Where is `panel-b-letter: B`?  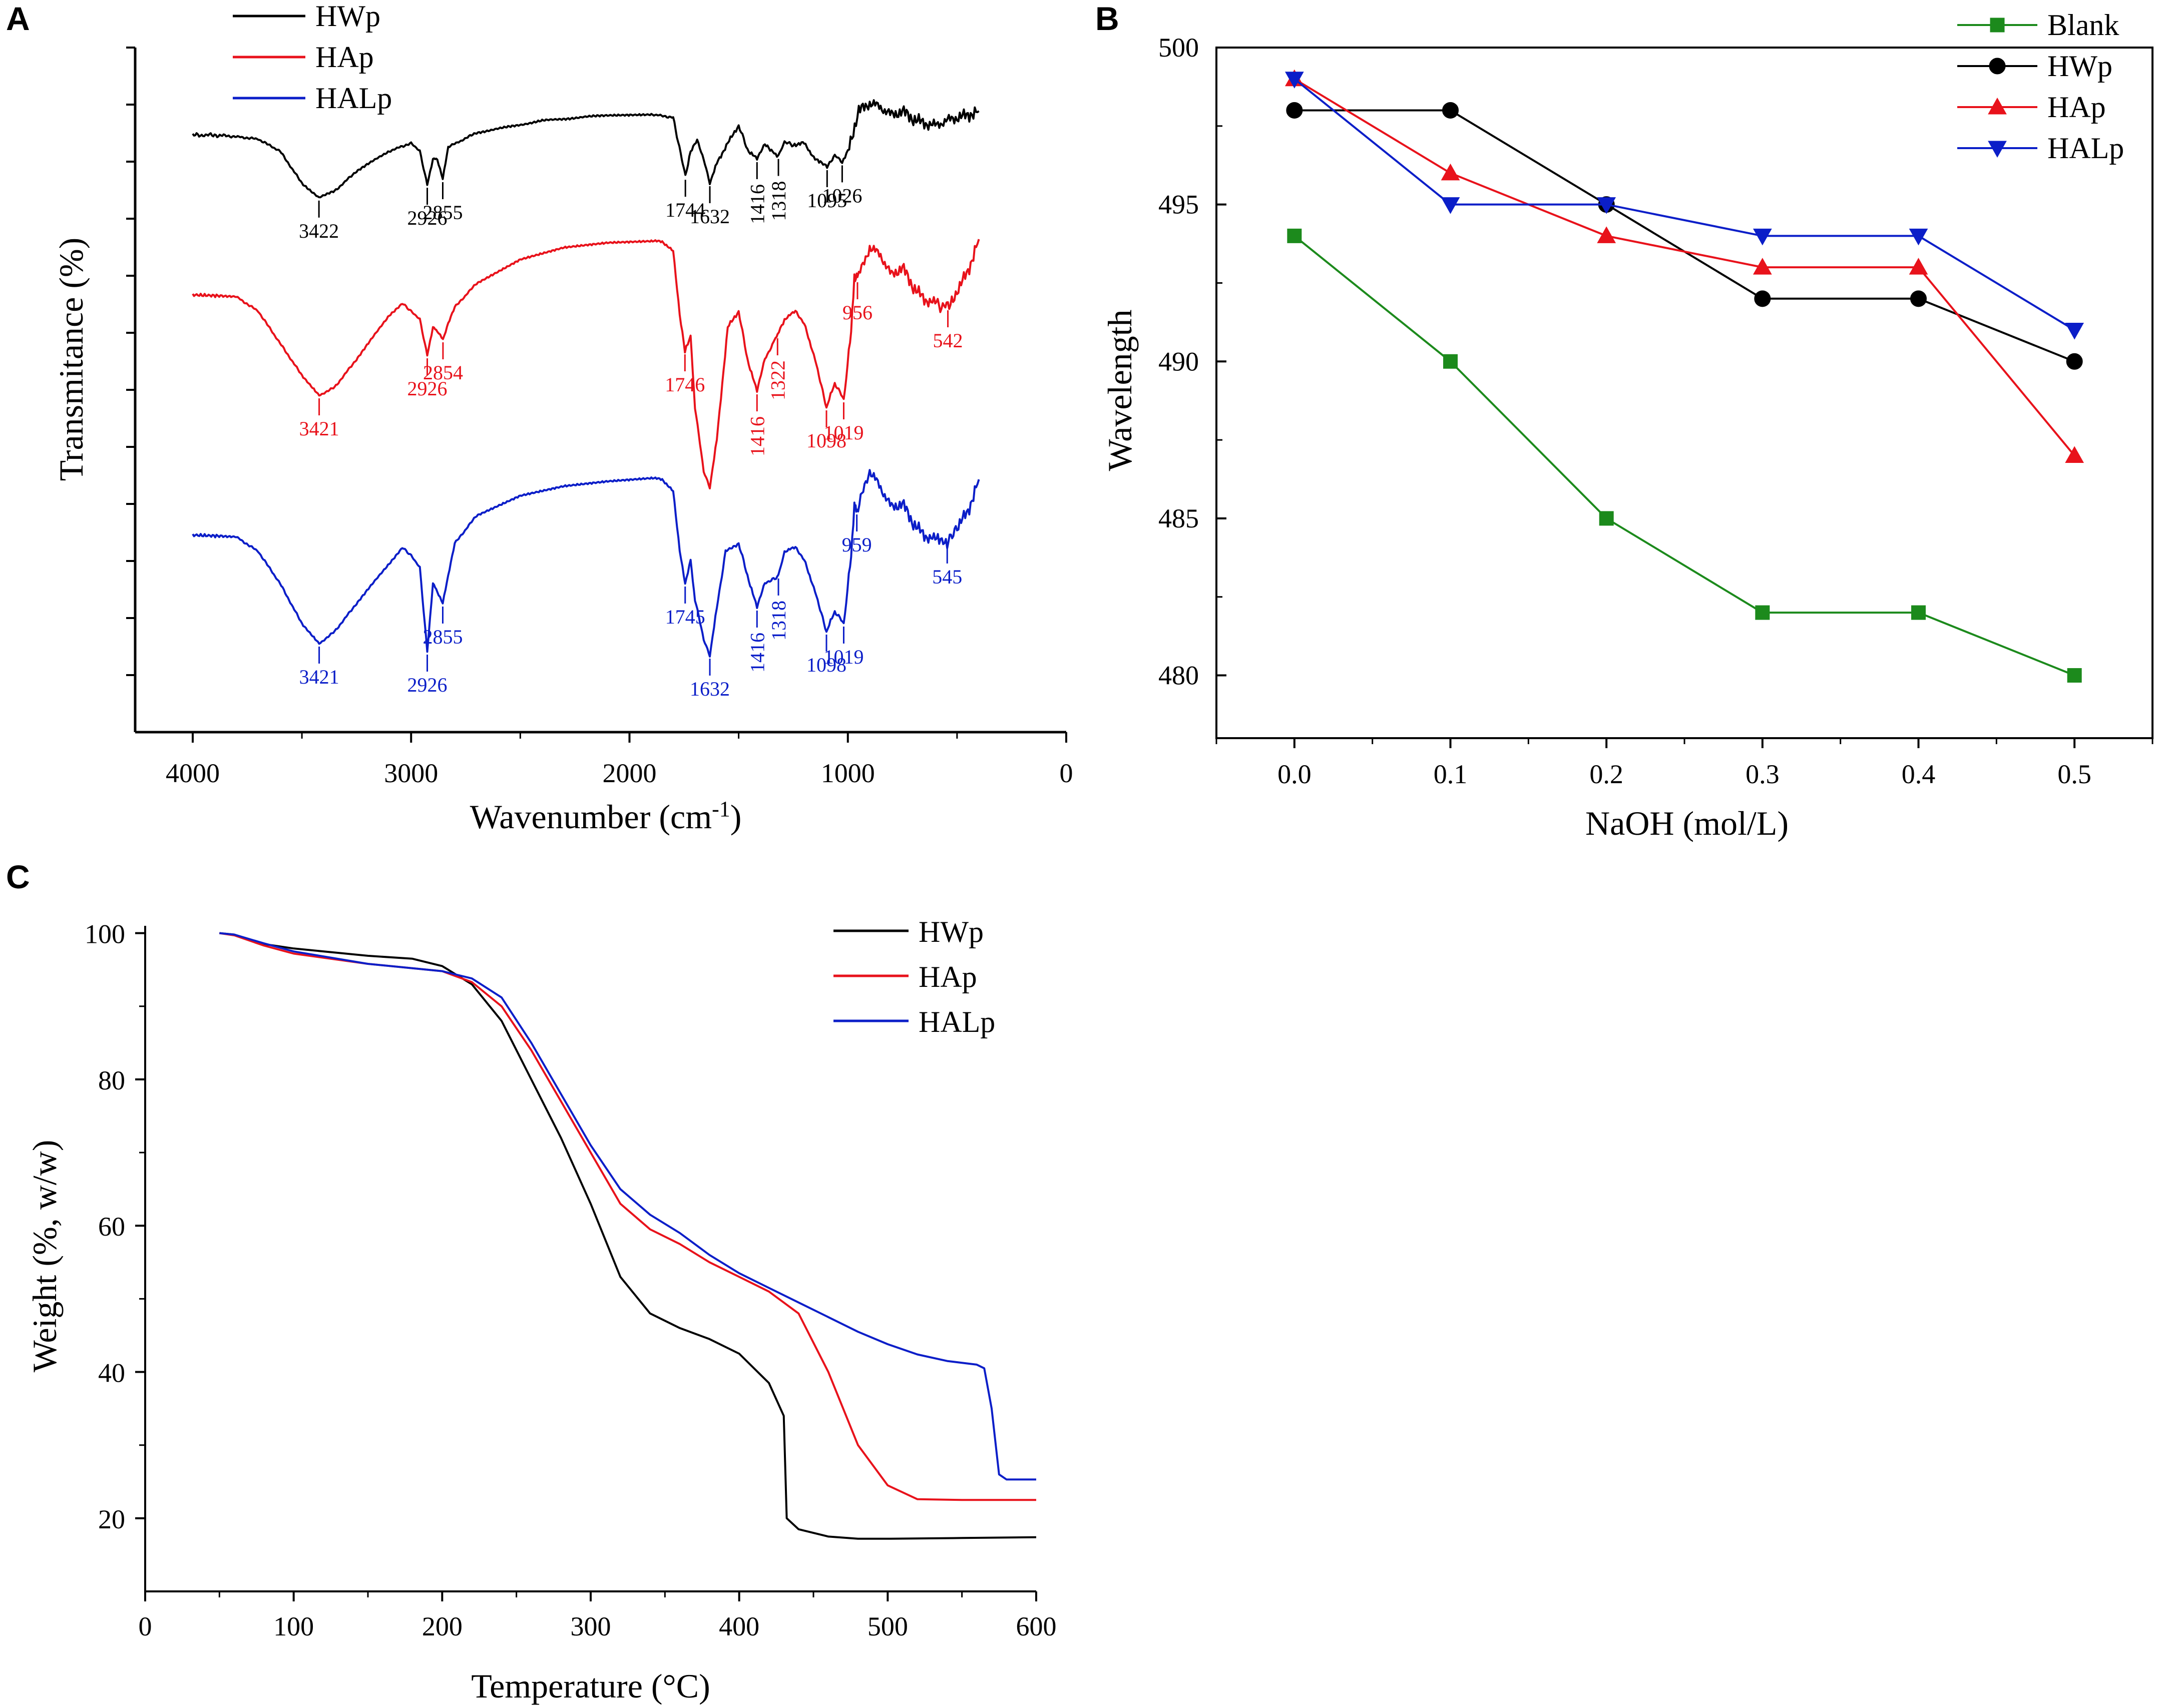 panel-b-letter: B is located at coordinates (1107, 19).